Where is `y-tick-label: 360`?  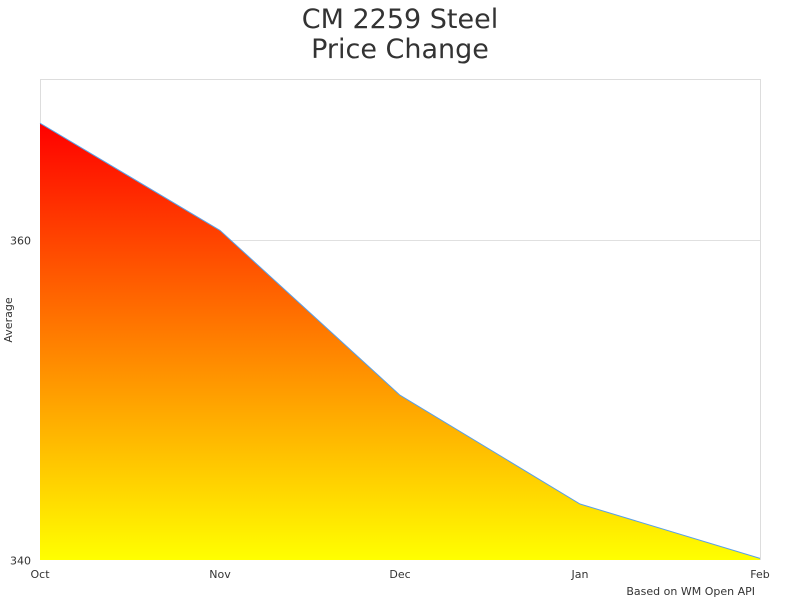
y-tick-label: 360 is located at coordinates (20, 241).